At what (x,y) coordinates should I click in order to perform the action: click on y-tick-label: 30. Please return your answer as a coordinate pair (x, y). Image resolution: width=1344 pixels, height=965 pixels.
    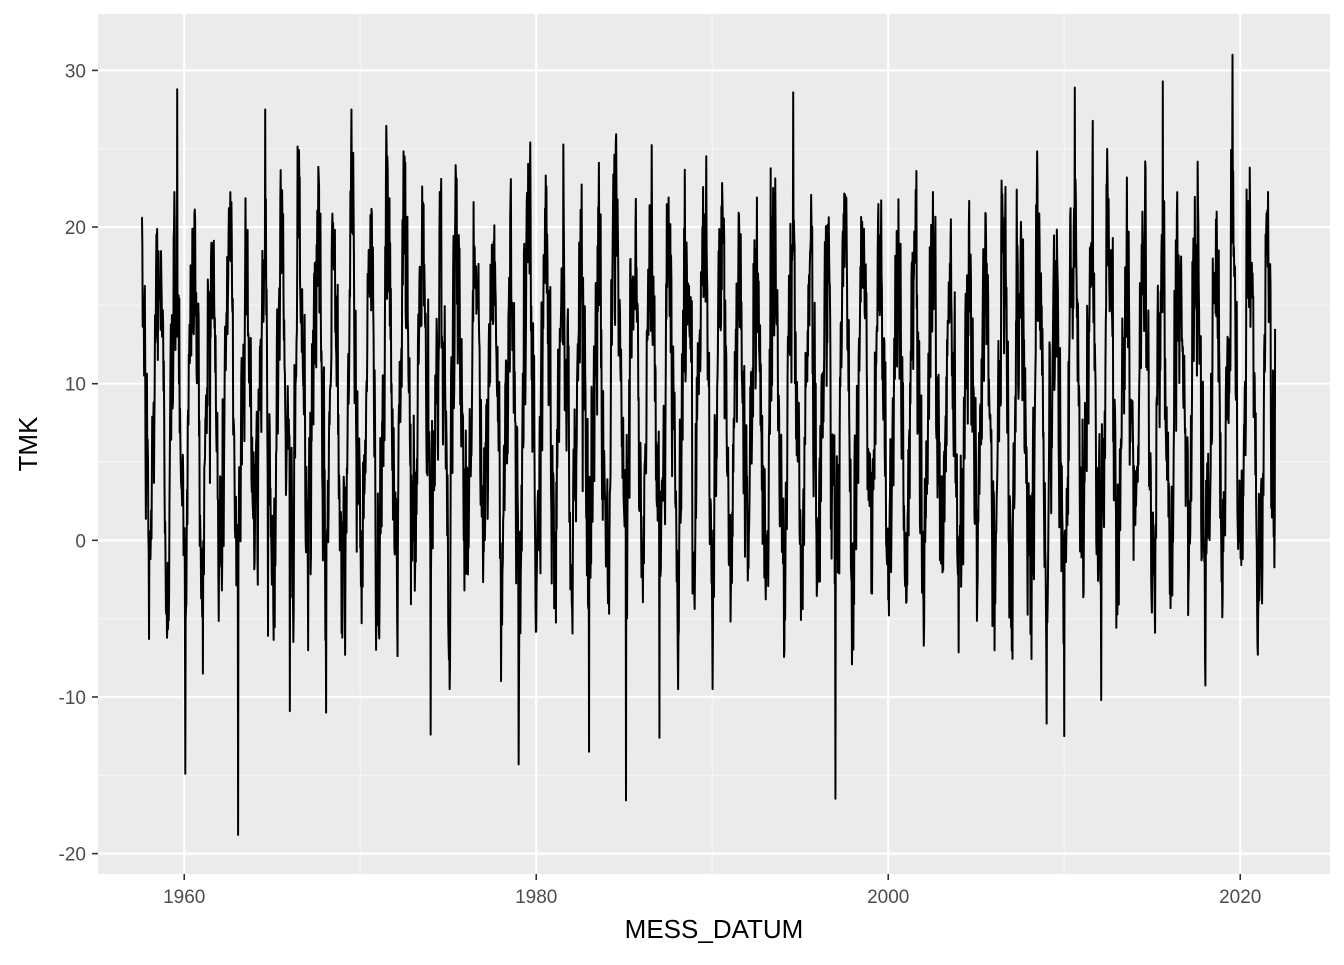
    Looking at the image, I should click on (75, 71).